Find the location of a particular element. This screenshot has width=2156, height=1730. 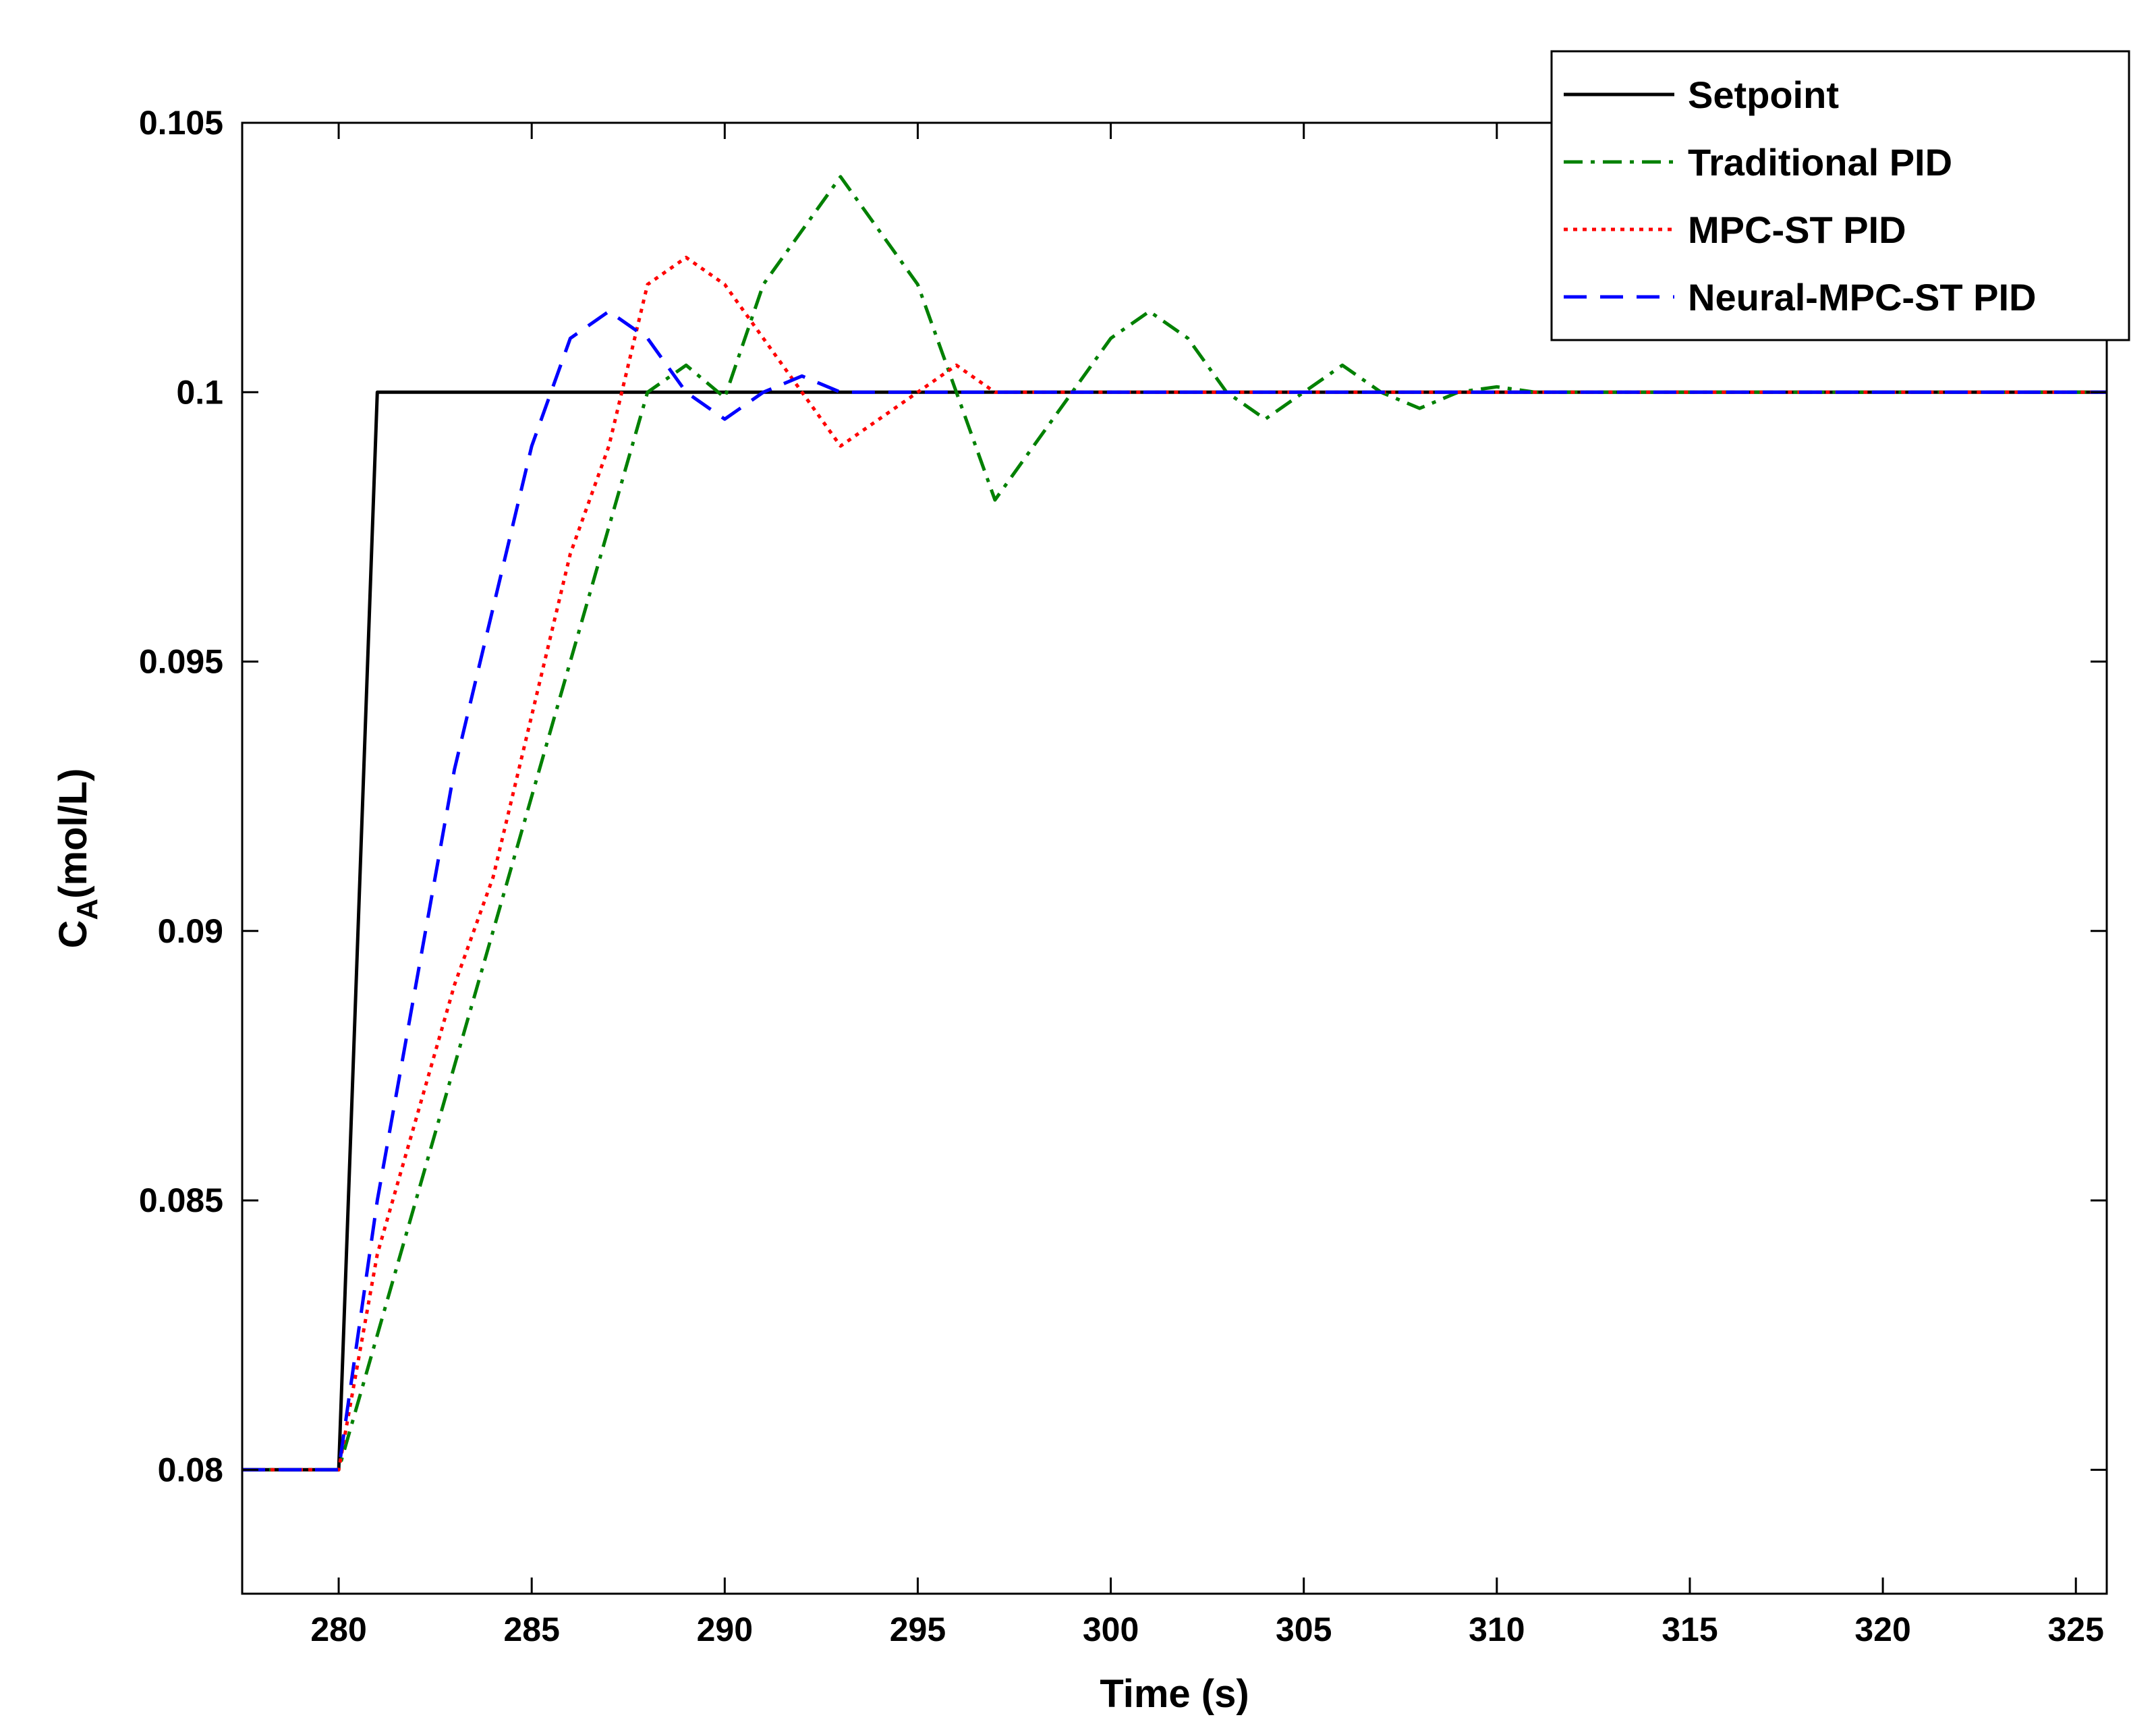

y-tick-label: 0.09 is located at coordinates (190, 931).